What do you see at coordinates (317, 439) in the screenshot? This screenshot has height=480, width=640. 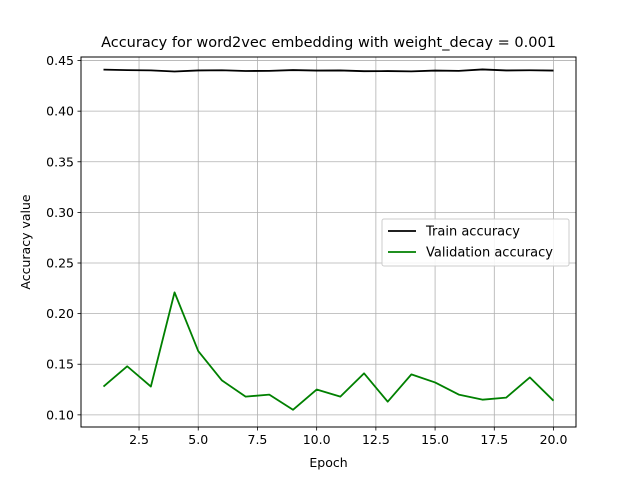 I see `x-tick-label: 10.0` at bounding box center [317, 439].